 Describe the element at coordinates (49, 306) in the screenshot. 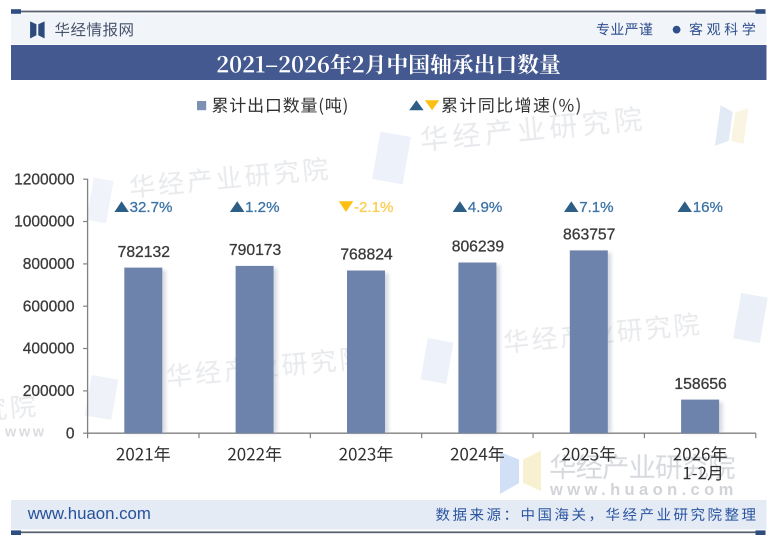

I see `svg-text: 600000` at that location.